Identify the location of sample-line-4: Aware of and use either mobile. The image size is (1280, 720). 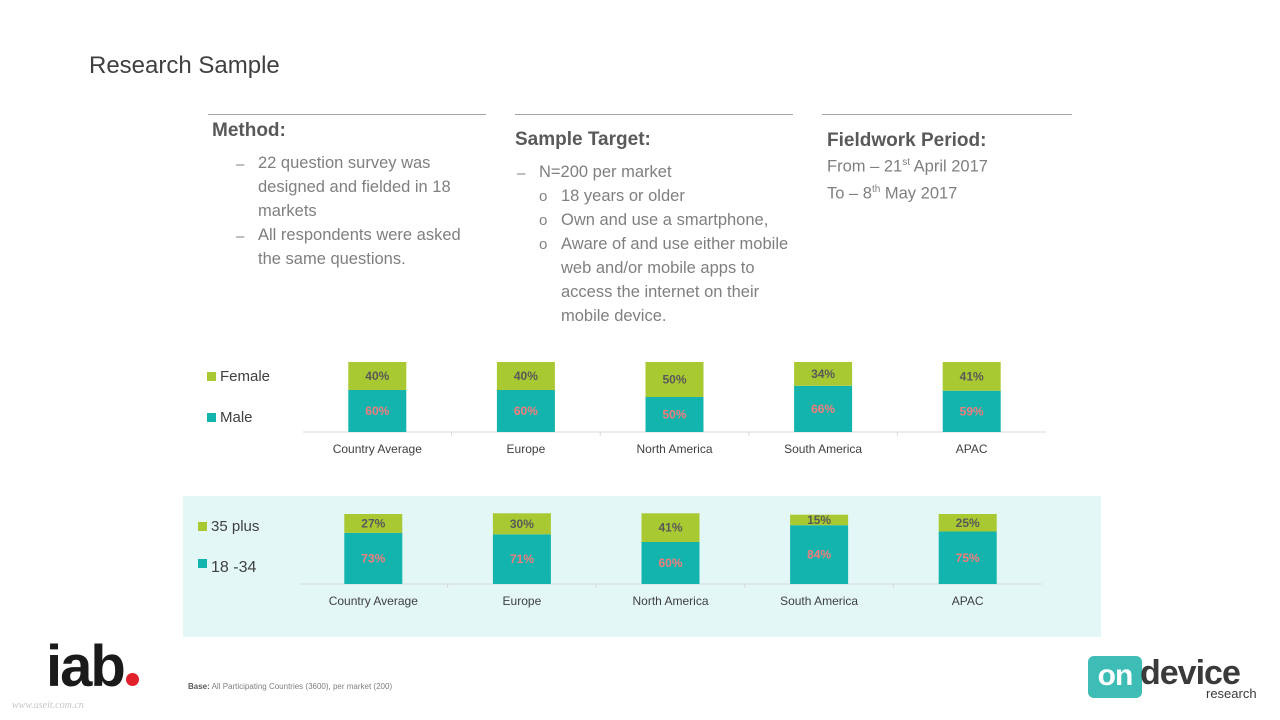
(675, 244).